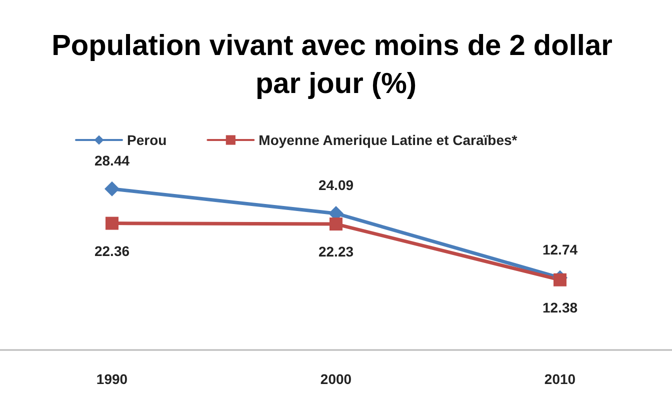 Image resolution: width=672 pixels, height=400 pixels. What do you see at coordinates (560, 307) in the screenshot?
I see `data-label: 12.38` at bounding box center [560, 307].